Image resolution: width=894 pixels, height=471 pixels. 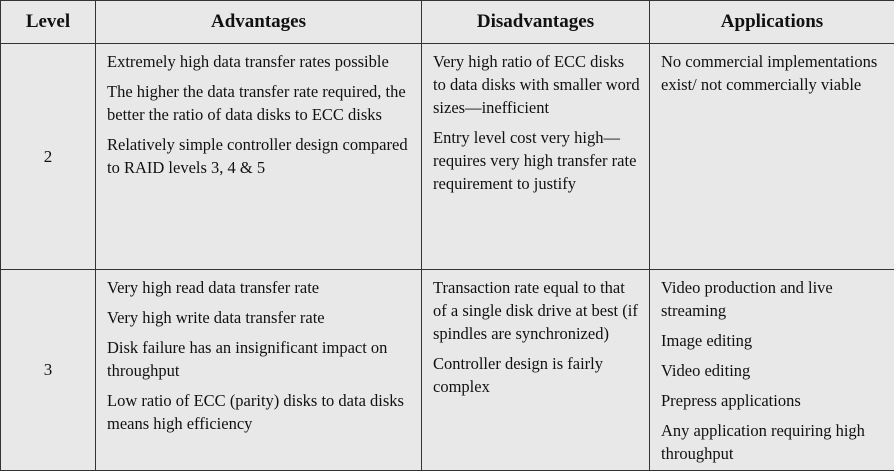 I want to click on level-cell: 3, so click(x=48, y=370).